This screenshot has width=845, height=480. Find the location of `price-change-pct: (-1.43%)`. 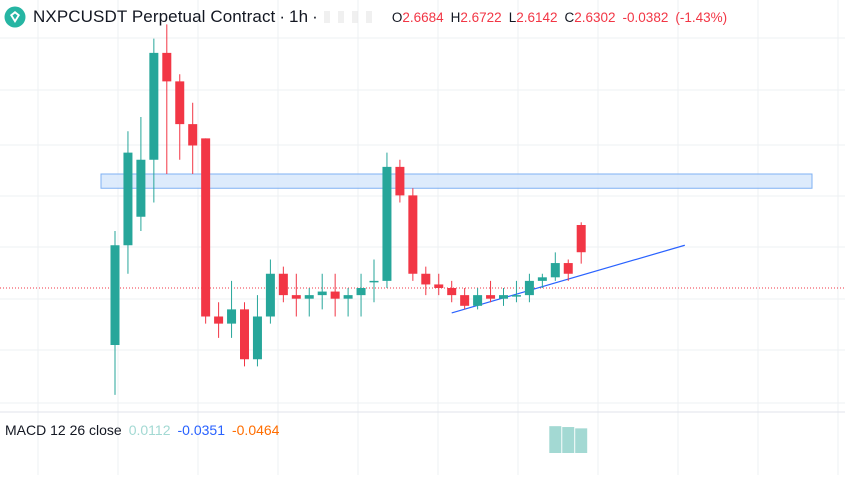

price-change-pct: (-1.43%) is located at coordinates (701, 17).